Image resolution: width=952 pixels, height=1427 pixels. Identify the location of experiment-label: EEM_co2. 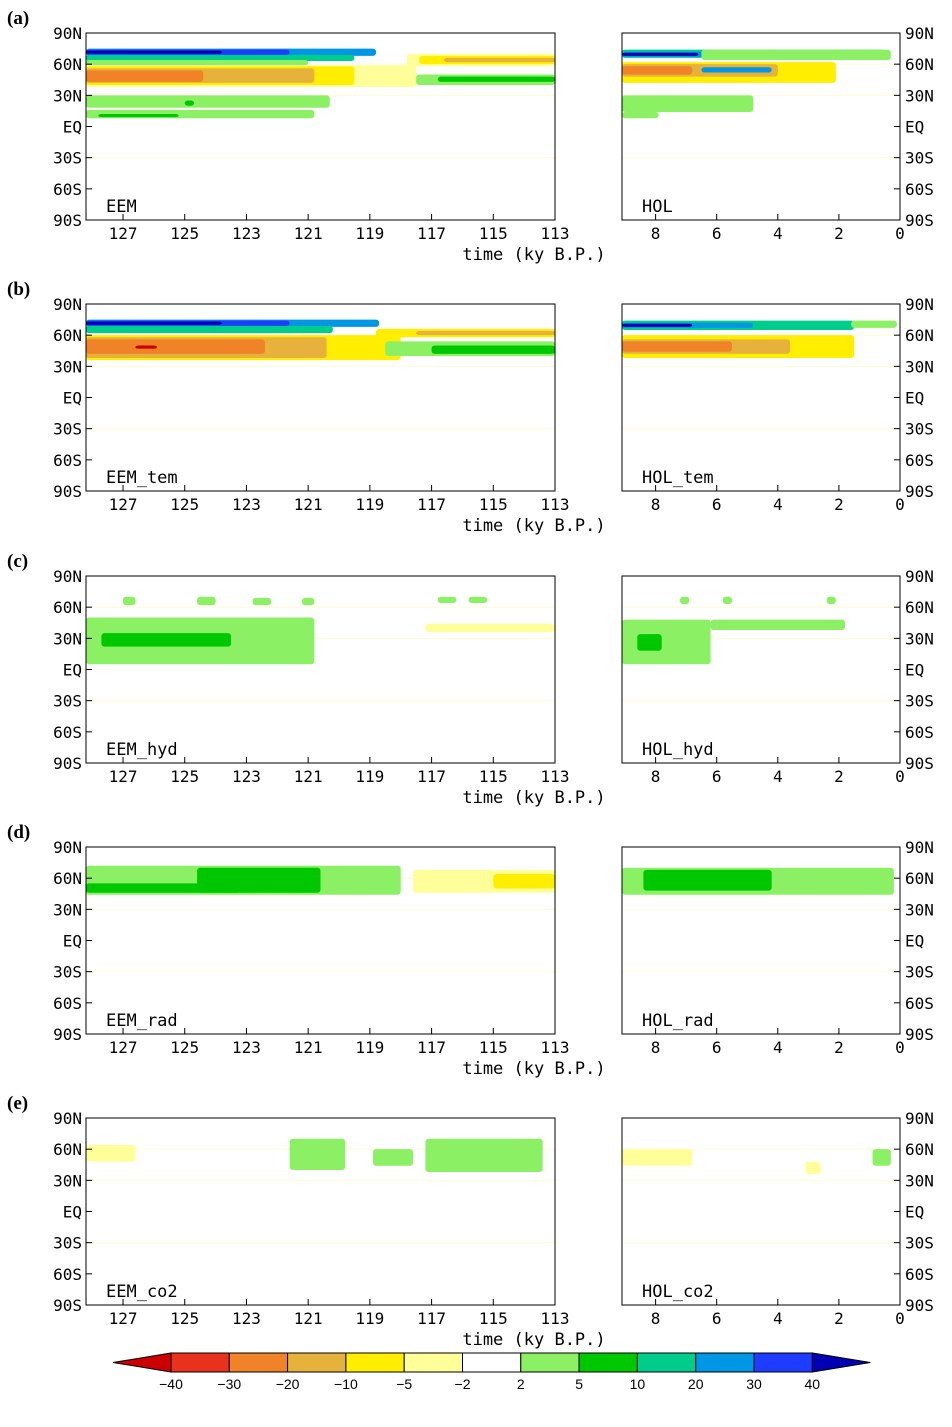
(142, 1292).